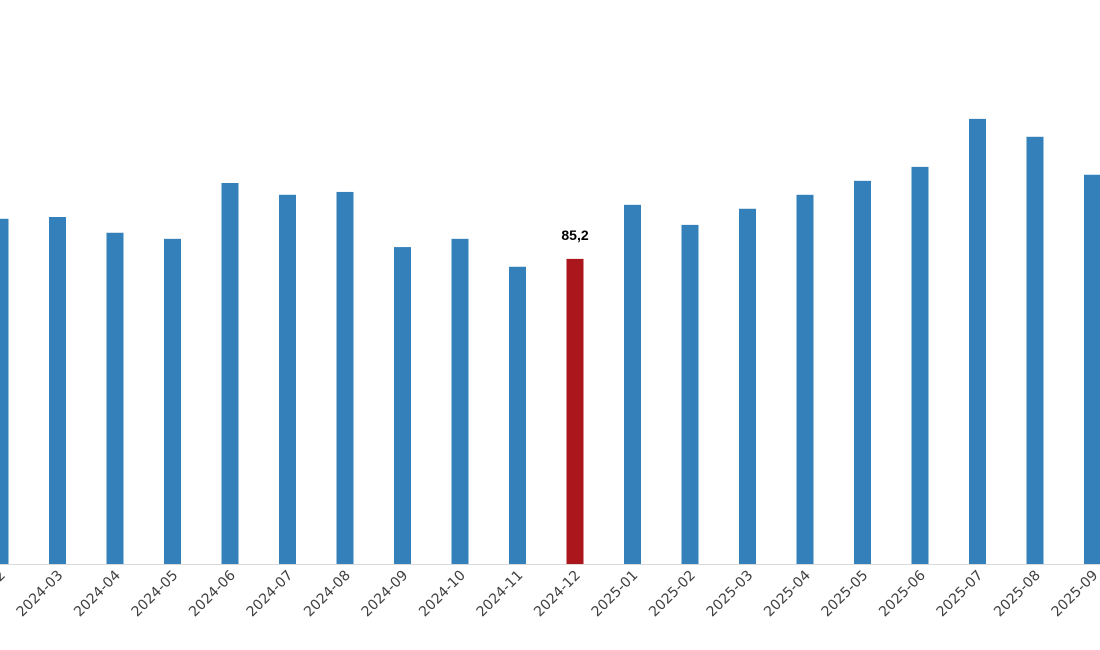 The image size is (1100, 650). Describe the element at coordinates (4, 594) in the screenshot. I see `x-tick-label: 2024-02` at that location.